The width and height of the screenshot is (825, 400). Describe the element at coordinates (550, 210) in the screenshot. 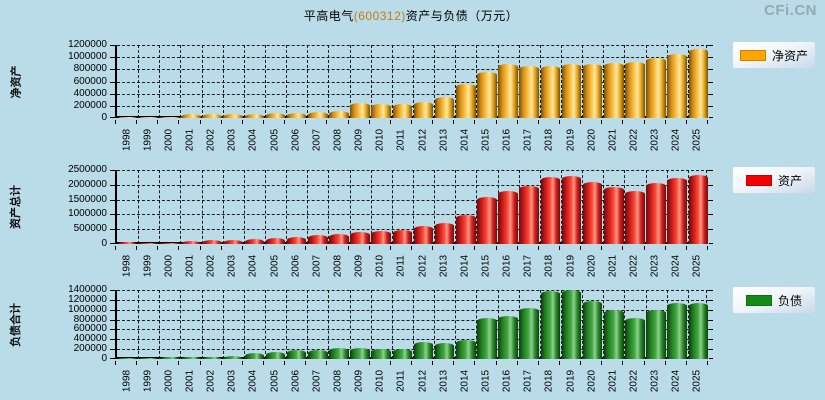

I see `bar-2018` at that location.